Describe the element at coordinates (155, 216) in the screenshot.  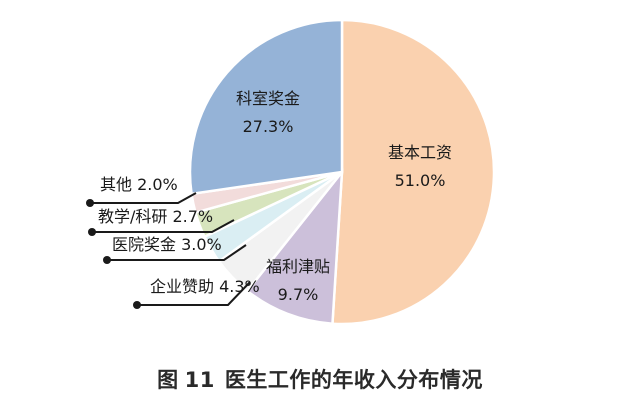
I see `slice-callout-label: 教学/科研 2.7%` at that location.